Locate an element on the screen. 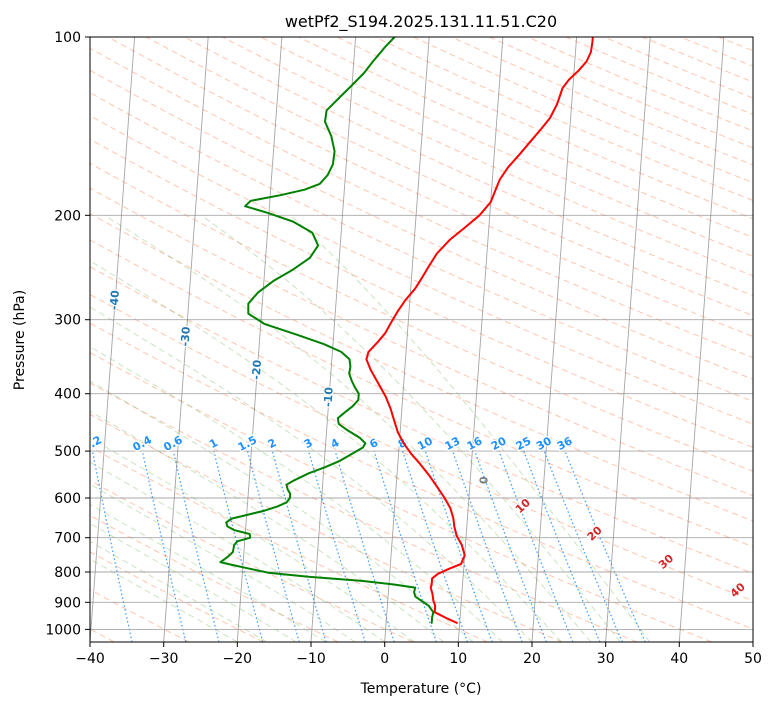 This screenshot has height=708, width=775. x-tick-label: 20 is located at coordinates (532, 659).